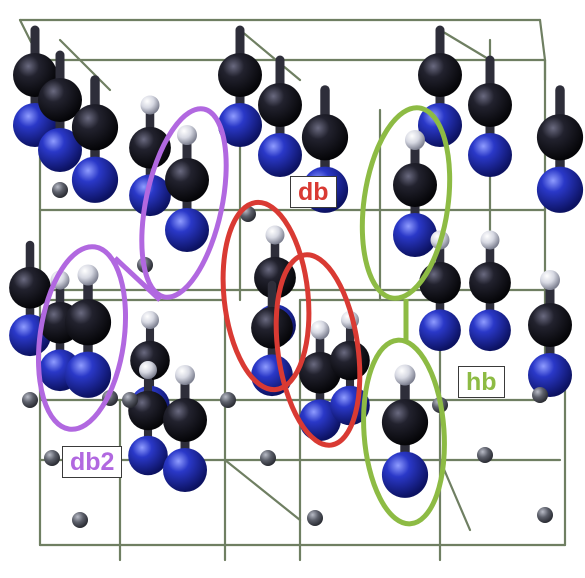  I want to click on db2-label: db2, so click(92, 462).